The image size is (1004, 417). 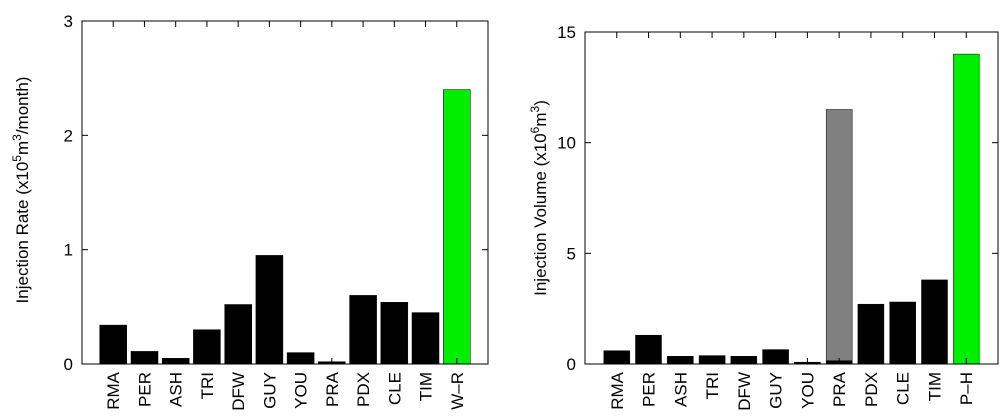 What do you see at coordinates (22, 106) in the screenshot?
I see `y-axis-title-text: /month)` at bounding box center [22, 106].